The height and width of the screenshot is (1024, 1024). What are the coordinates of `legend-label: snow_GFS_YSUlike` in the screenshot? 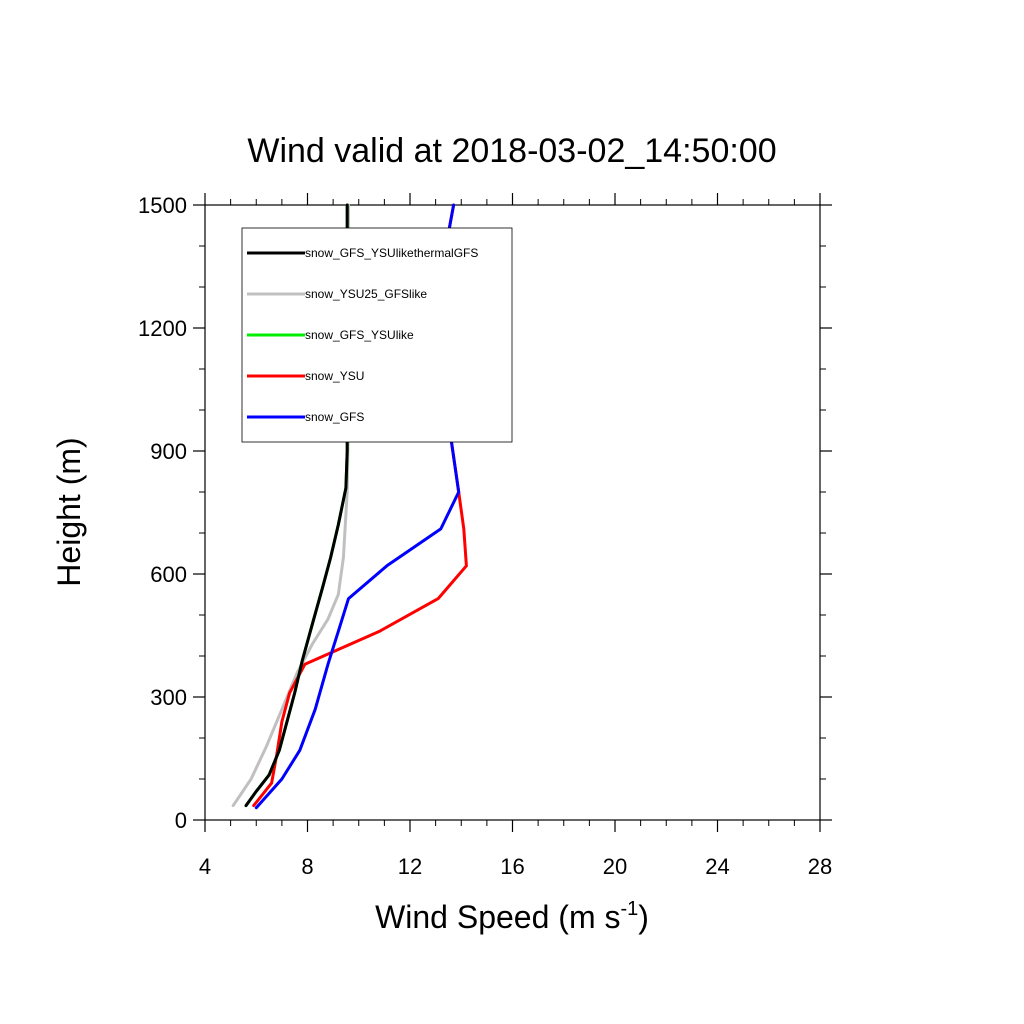 It's located at (359, 335).